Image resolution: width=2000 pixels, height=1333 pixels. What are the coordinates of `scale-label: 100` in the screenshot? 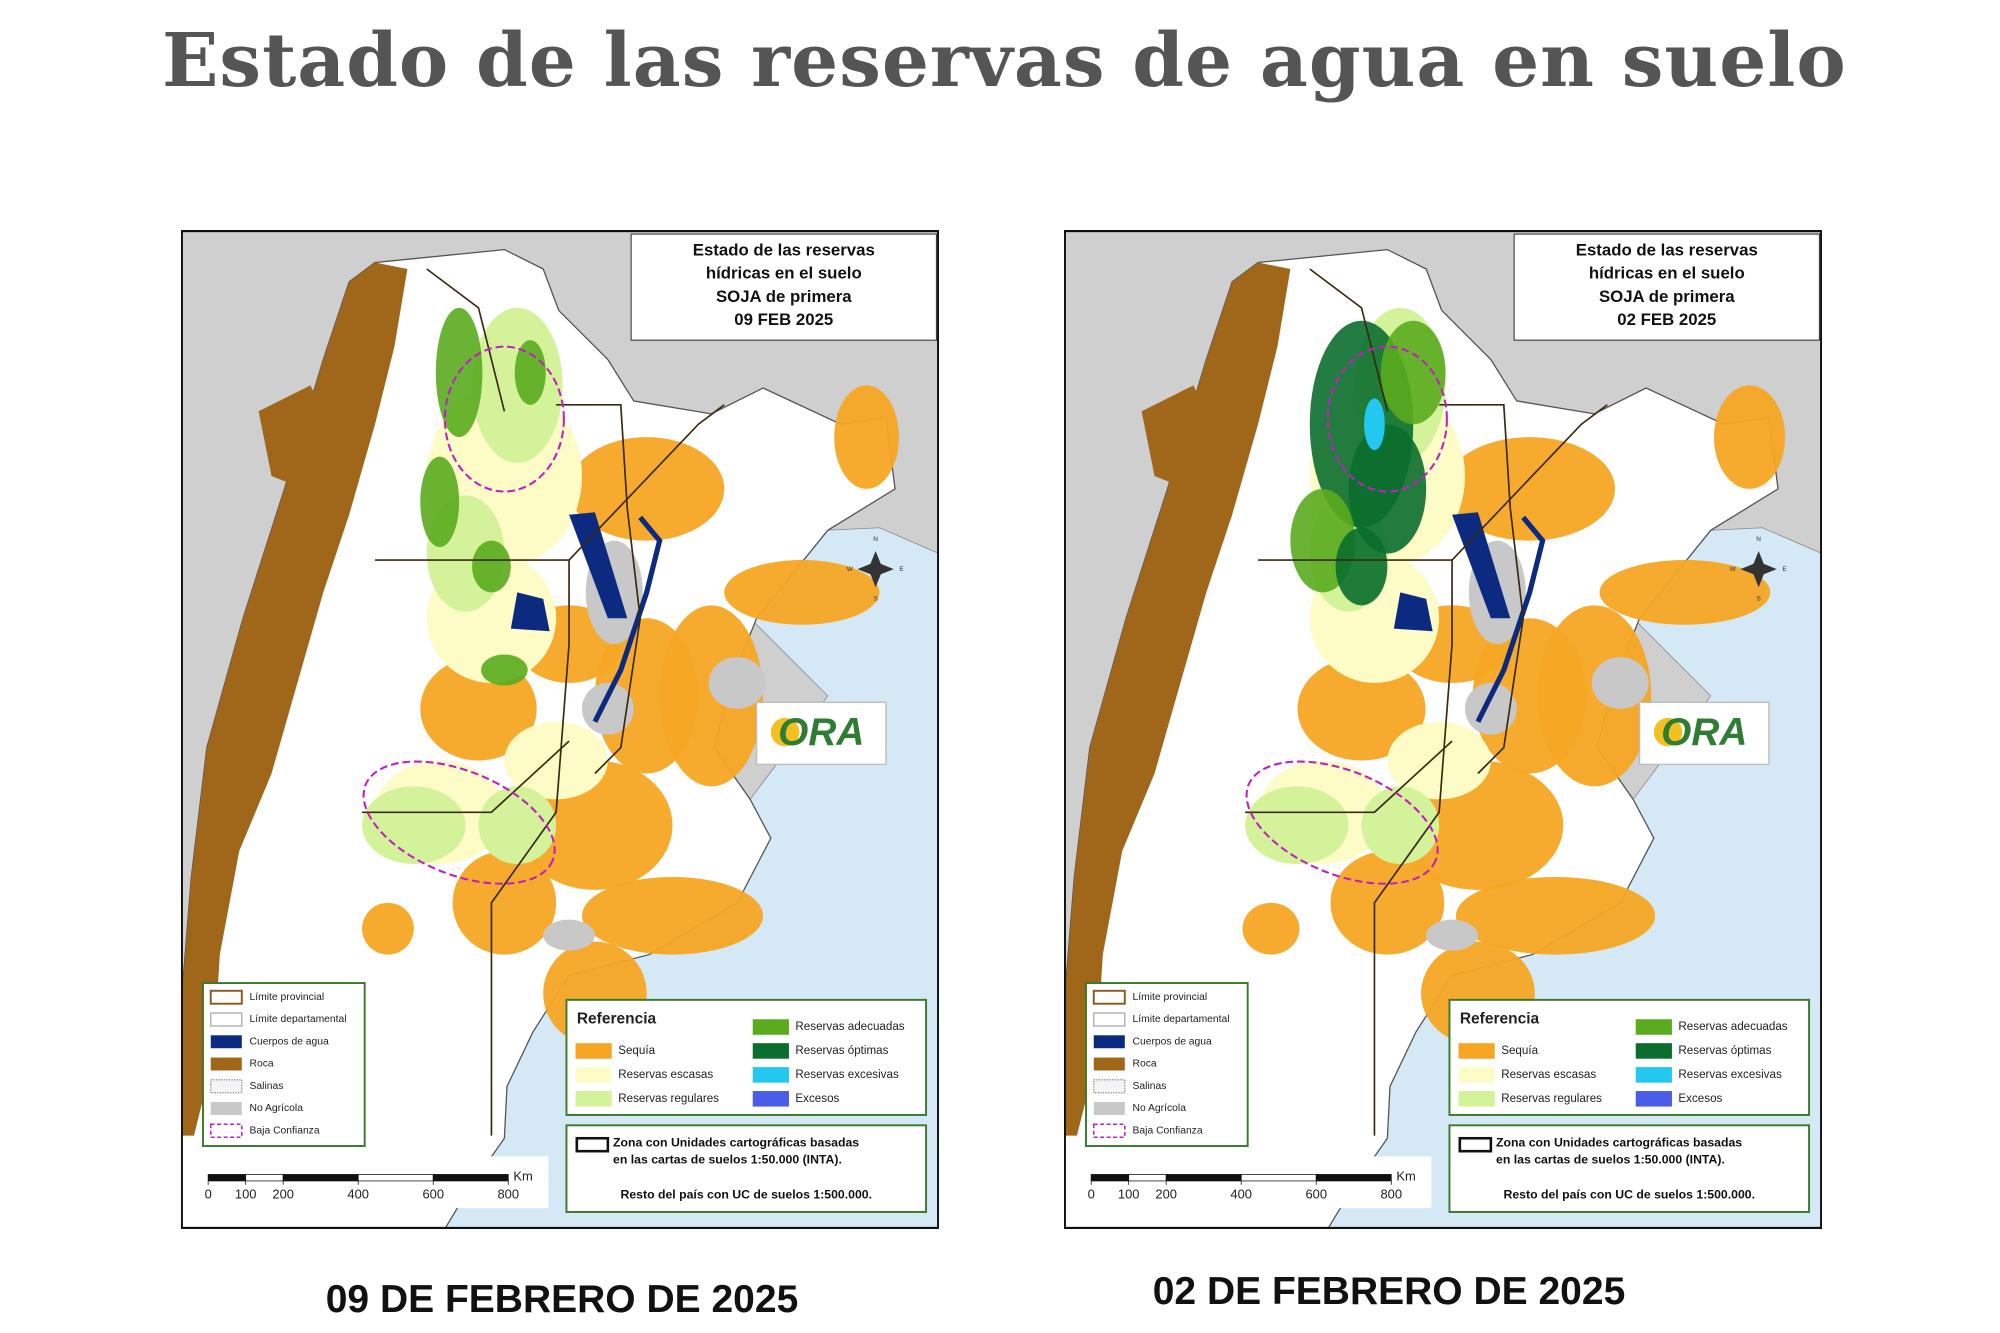 It's located at (246, 1194).